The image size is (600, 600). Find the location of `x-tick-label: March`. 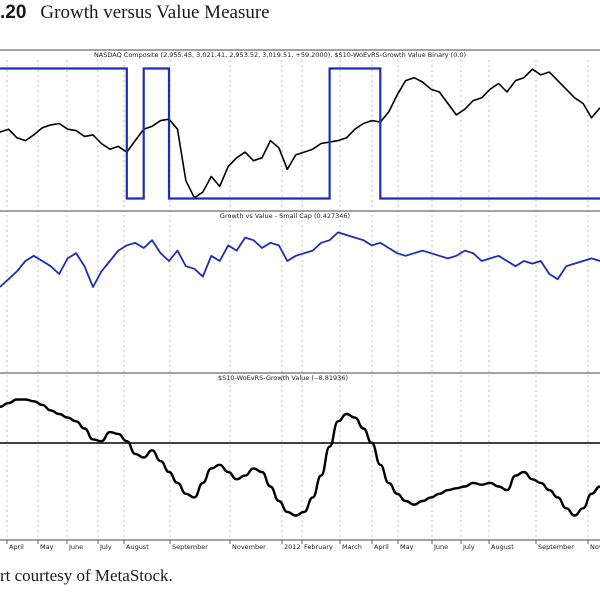

x-tick-label: March is located at coordinates (352, 547).